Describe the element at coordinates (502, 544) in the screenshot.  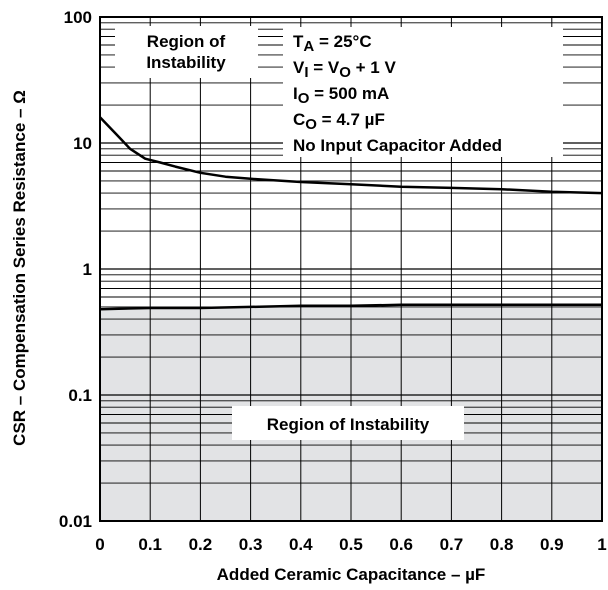
I see `x-tick-label: 0.8` at that location.